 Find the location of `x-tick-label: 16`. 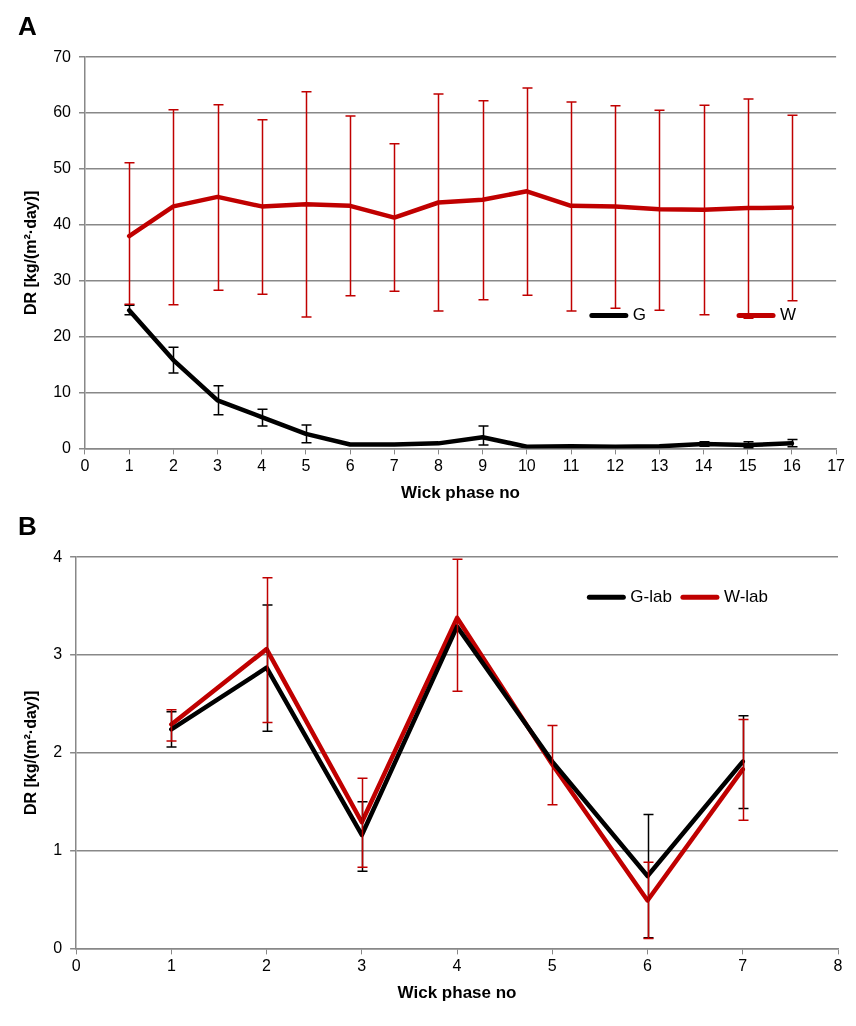

x-tick-label: 16 is located at coordinates (792, 466).